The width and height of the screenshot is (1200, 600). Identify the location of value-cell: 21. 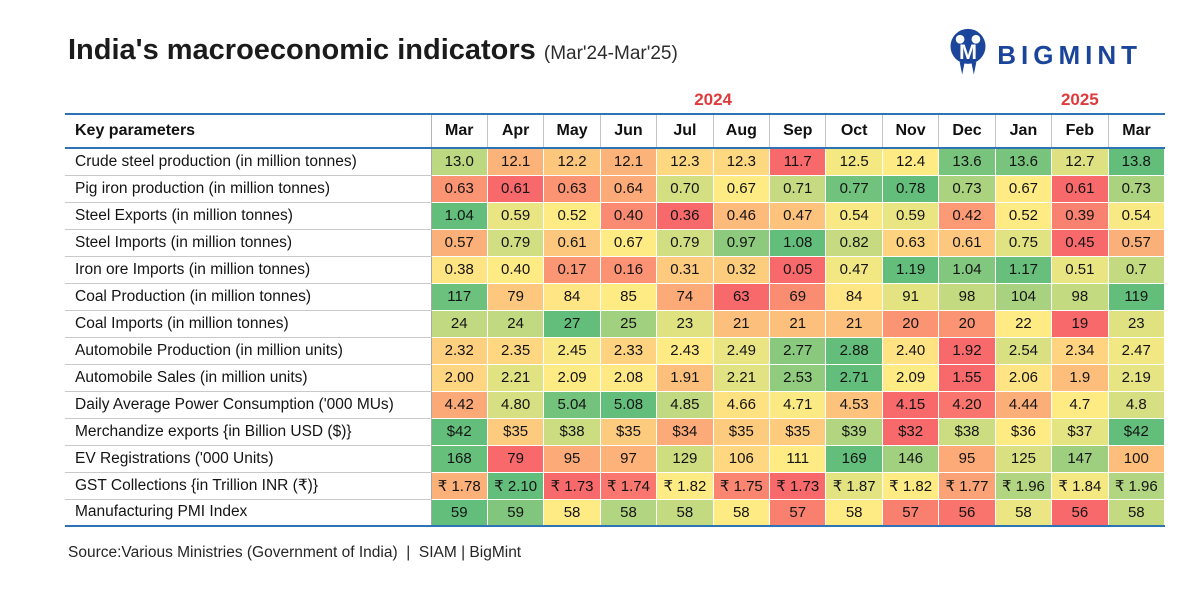
(798, 323).